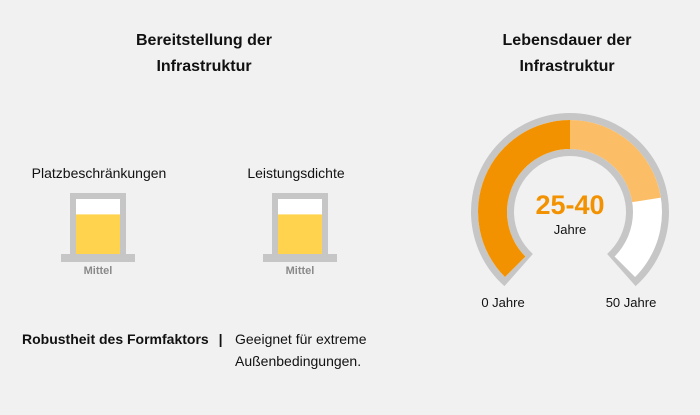 The width and height of the screenshot is (700, 415). Describe the element at coordinates (298, 361) in the screenshot. I see `robustness-text-line2: Außenbedingungen.` at that location.